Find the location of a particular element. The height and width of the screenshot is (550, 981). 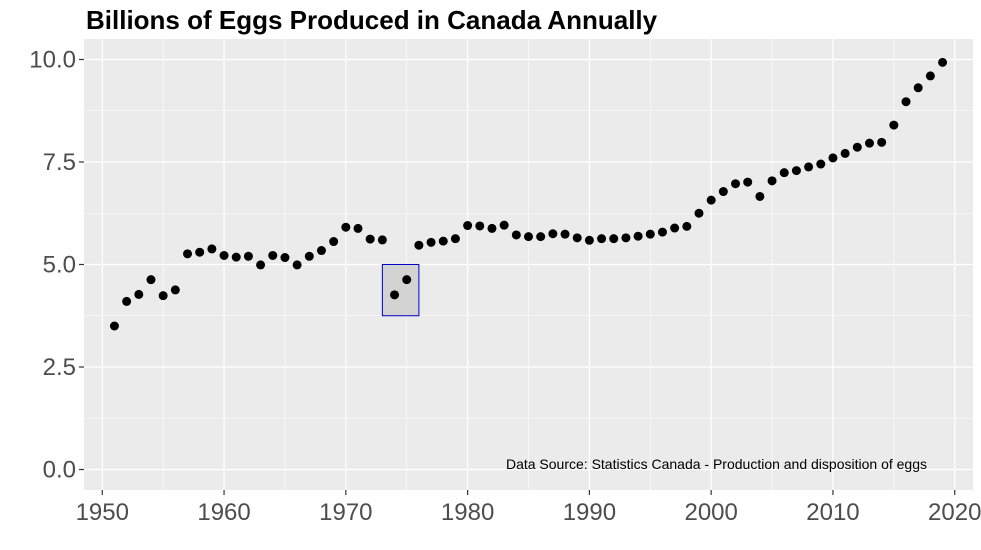

highlight-box is located at coordinates (400, 290).